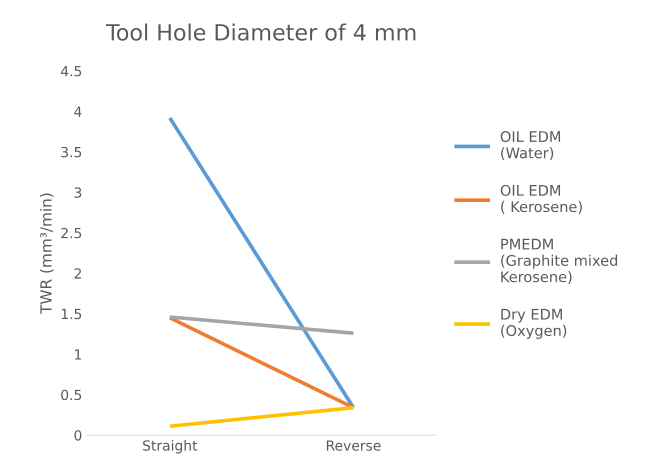 The image size is (646, 473). Describe the element at coordinates (533, 323) in the screenshot. I see `legend-label: Dry EDM (Oxygen)` at that location.